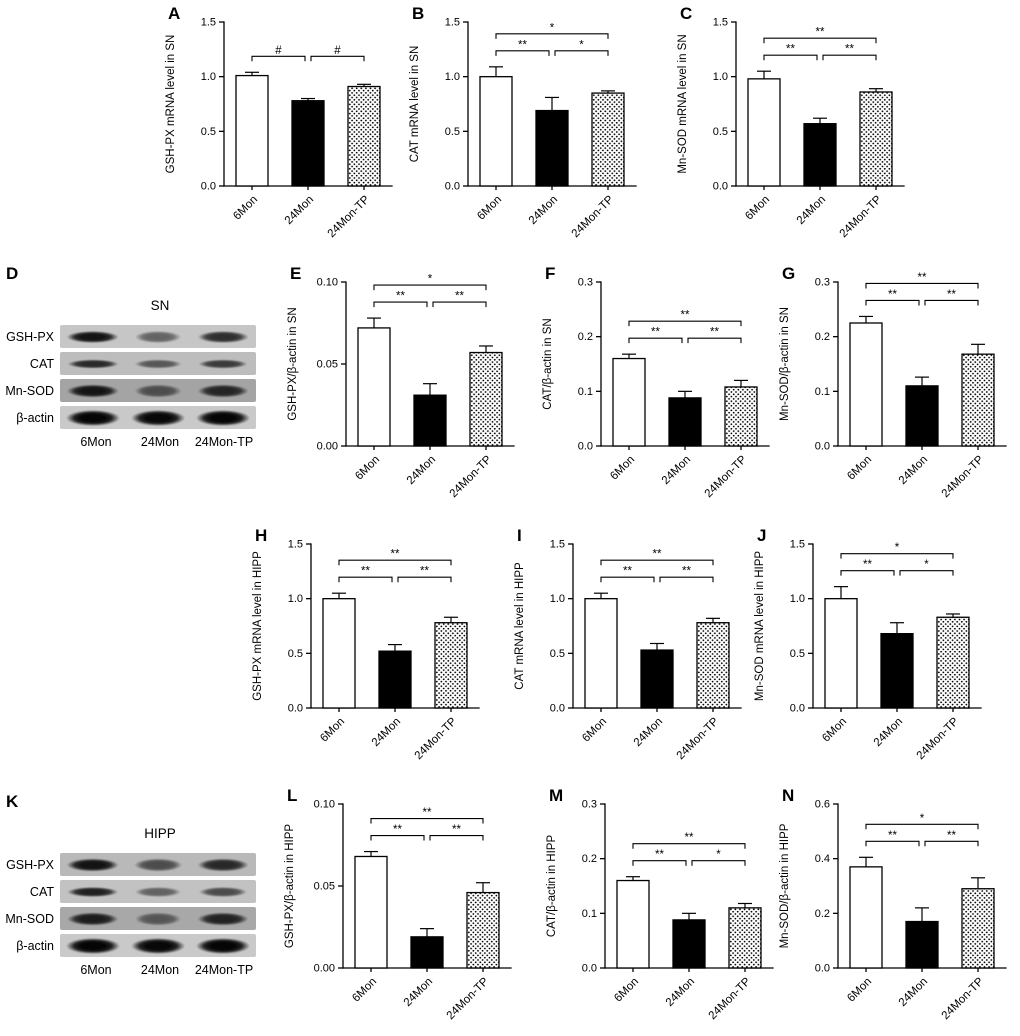  Describe the element at coordinates (160, 442) in the screenshot. I see `blot-lane-labels-sn: 6Mon 24Mon 24Mon-TP` at that location.